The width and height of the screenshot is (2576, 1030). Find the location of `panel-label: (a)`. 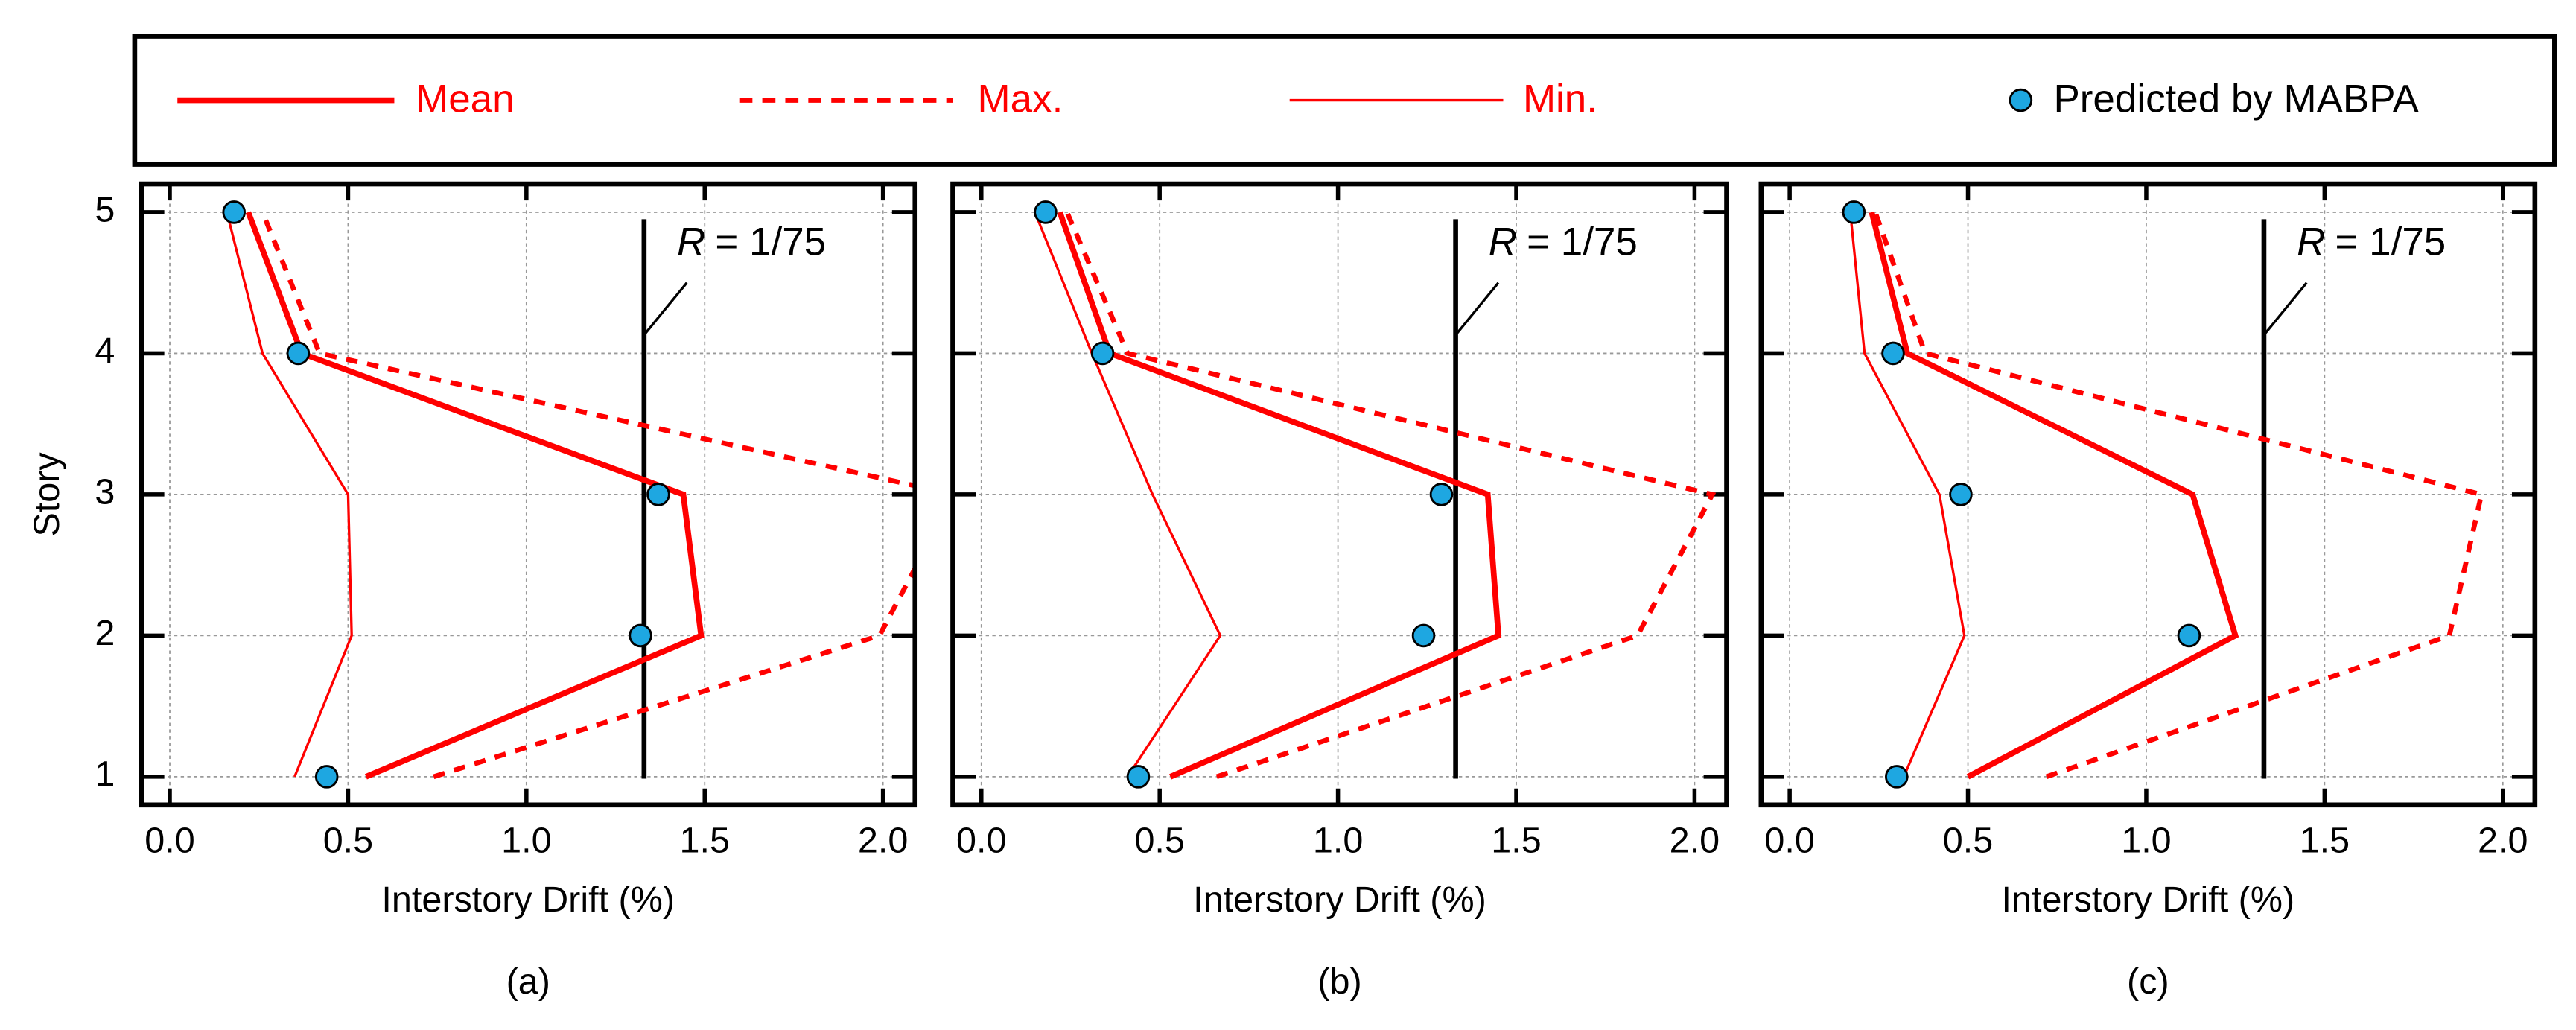

panel-label: (a) is located at coordinates (528, 981).